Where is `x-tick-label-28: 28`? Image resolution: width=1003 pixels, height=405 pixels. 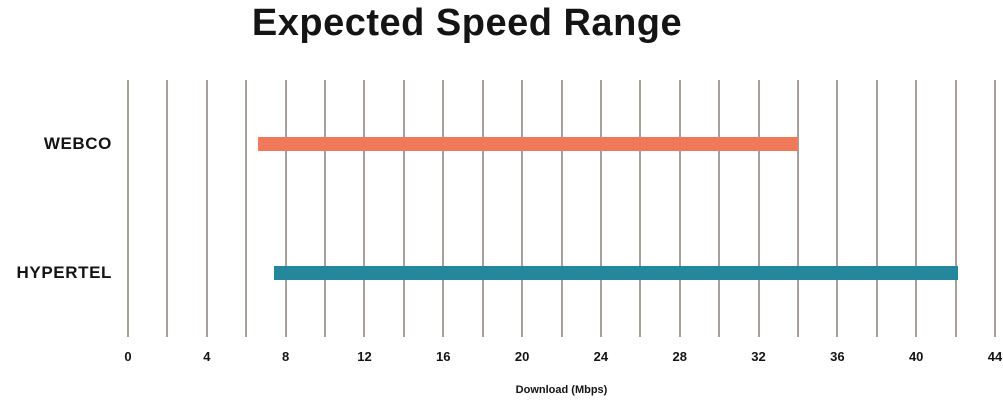
x-tick-label-28: 28 is located at coordinates (679, 356).